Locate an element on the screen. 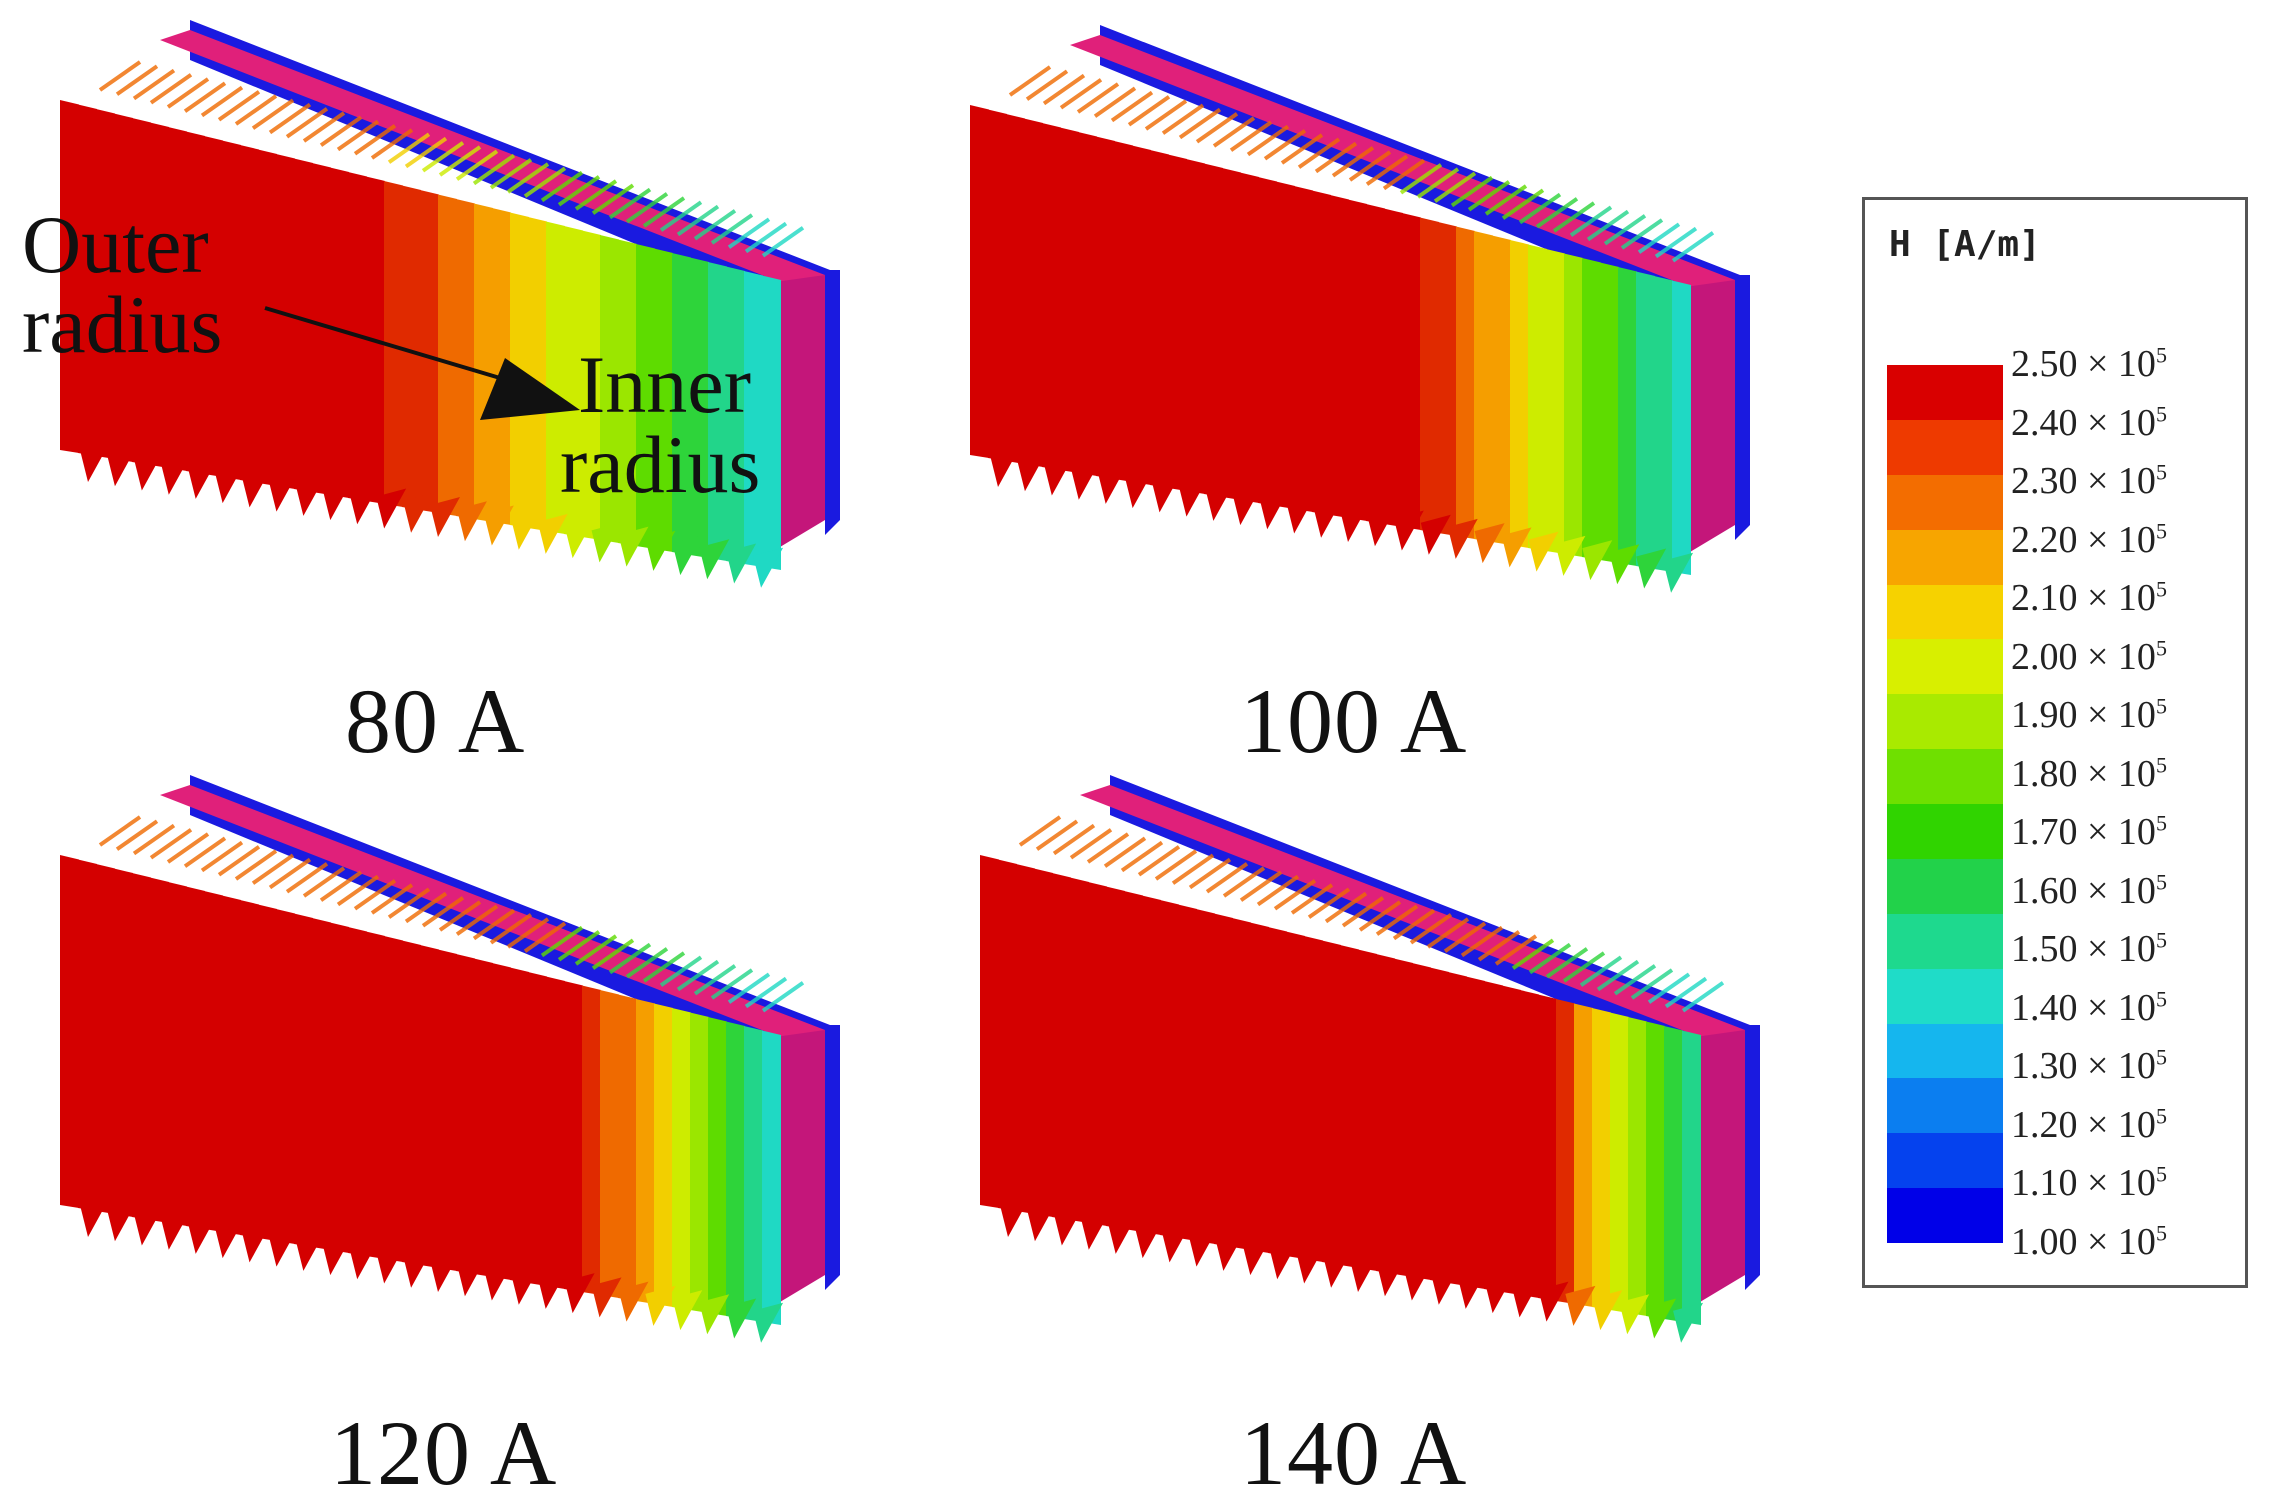 Image resolution: width=2275 pixels, height=1506 pixels. legend-tick-label: 1.80 × 10⁵ is located at coordinates (2089, 773).